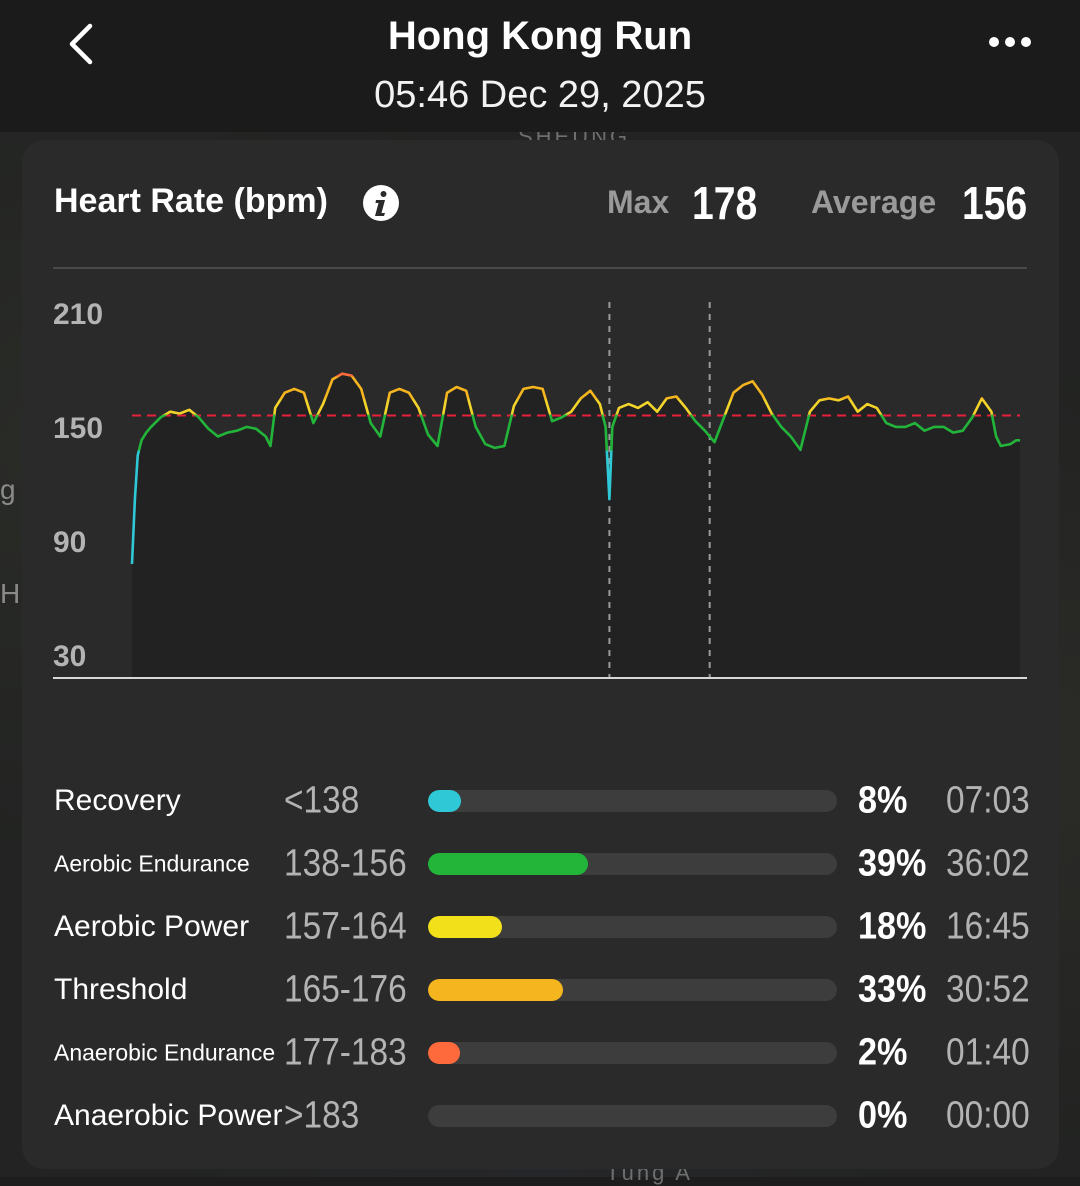 Image resolution: width=1080 pixels, height=1186 pixels. What do you see at coordinates (892, 926) in the screenshot?
I see `zone-percent: 18%` at bounding box center [892, 926].